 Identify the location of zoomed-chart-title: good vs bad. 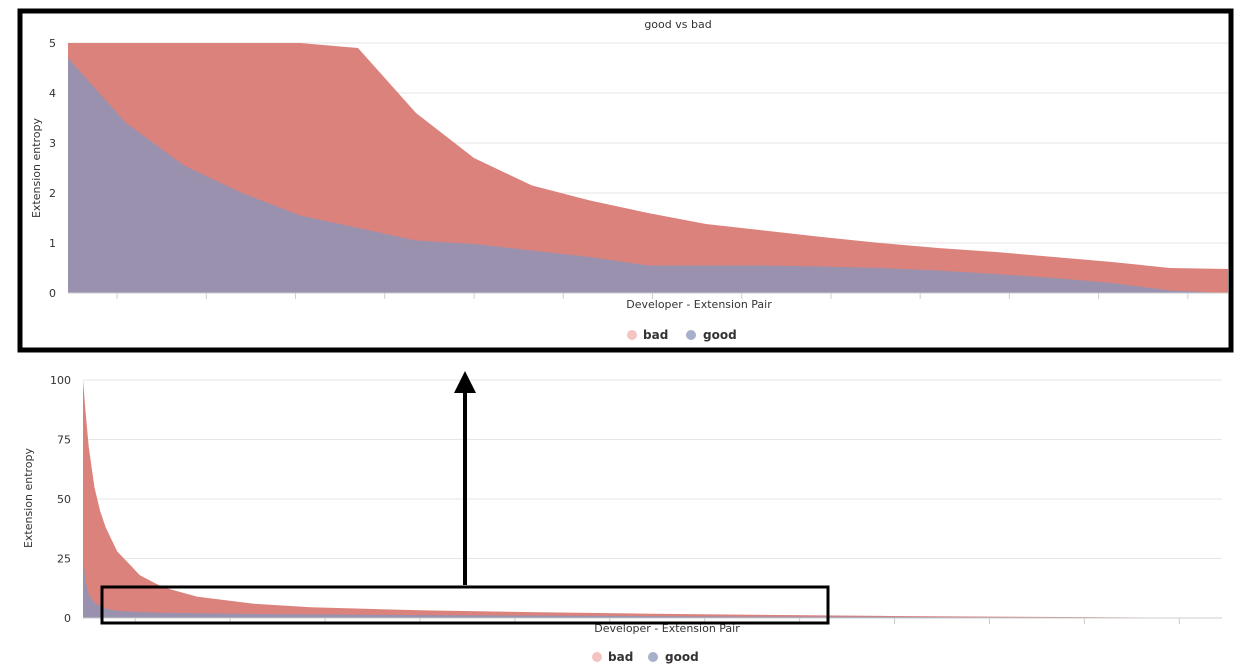
(677, 24).